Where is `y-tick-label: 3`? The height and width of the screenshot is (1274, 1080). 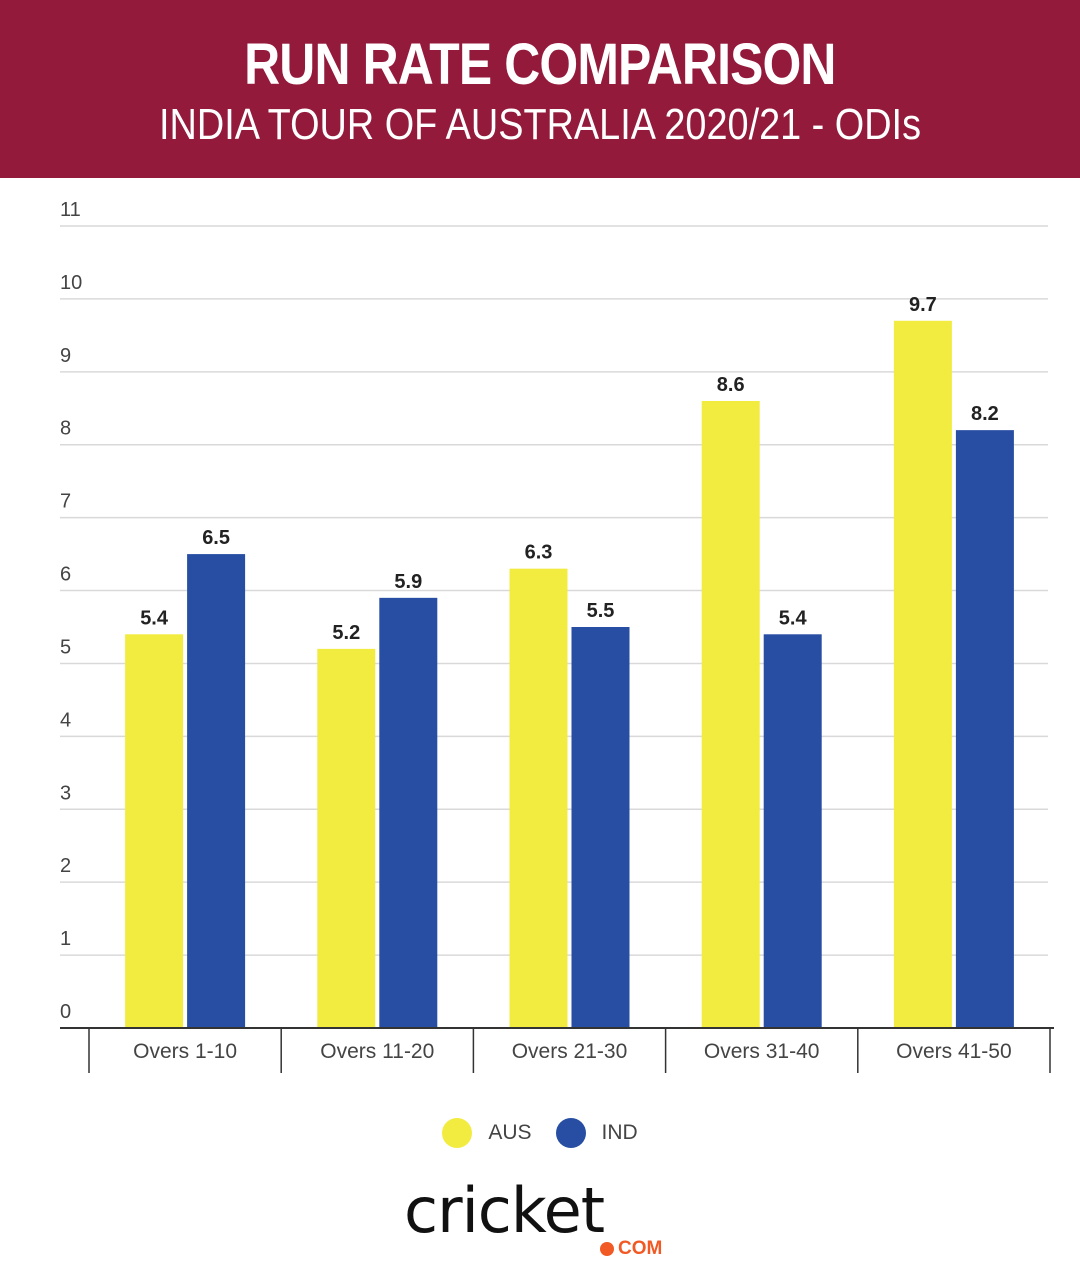
y-tick-label: 3 is located at coordinates (65, 793).